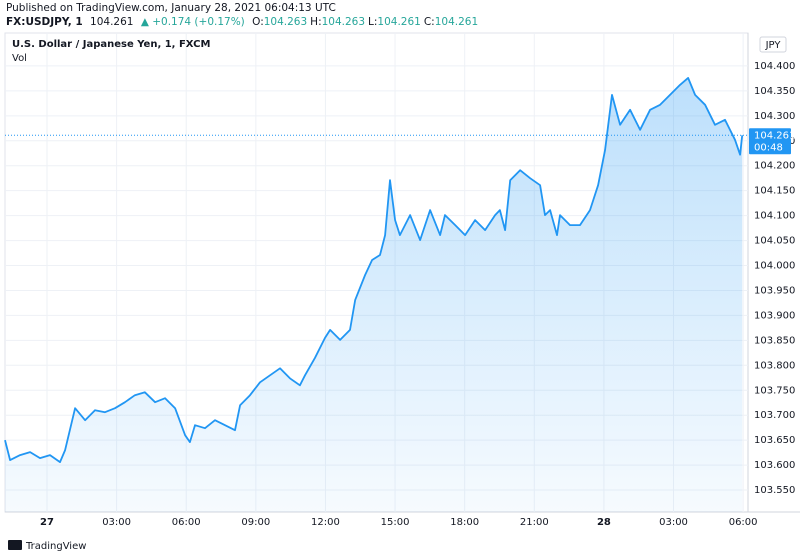 This screenshot has width=800, height=559. What do you see at coordinates (774, 241) in the screenshot?
I see `y-tick-label: 104.050` at bounding box center [774, 241].